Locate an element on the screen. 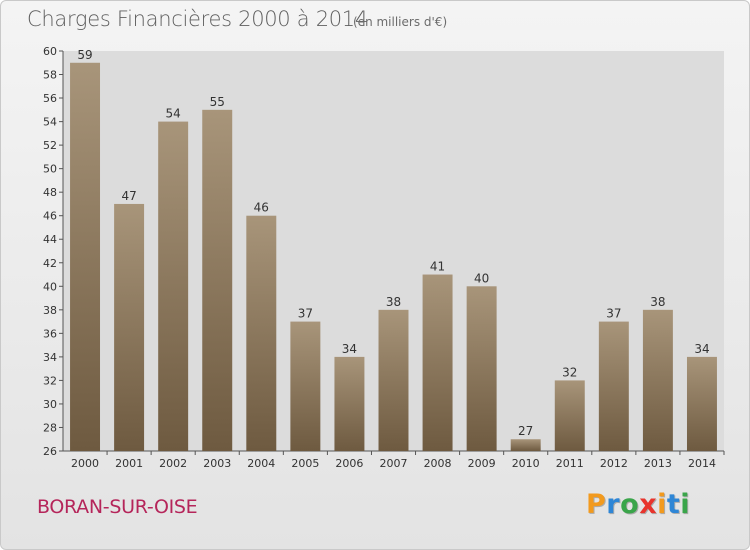 The height and width of the screenshot is (550, 750). logo-letter: x is located at coordinates (648, 504).